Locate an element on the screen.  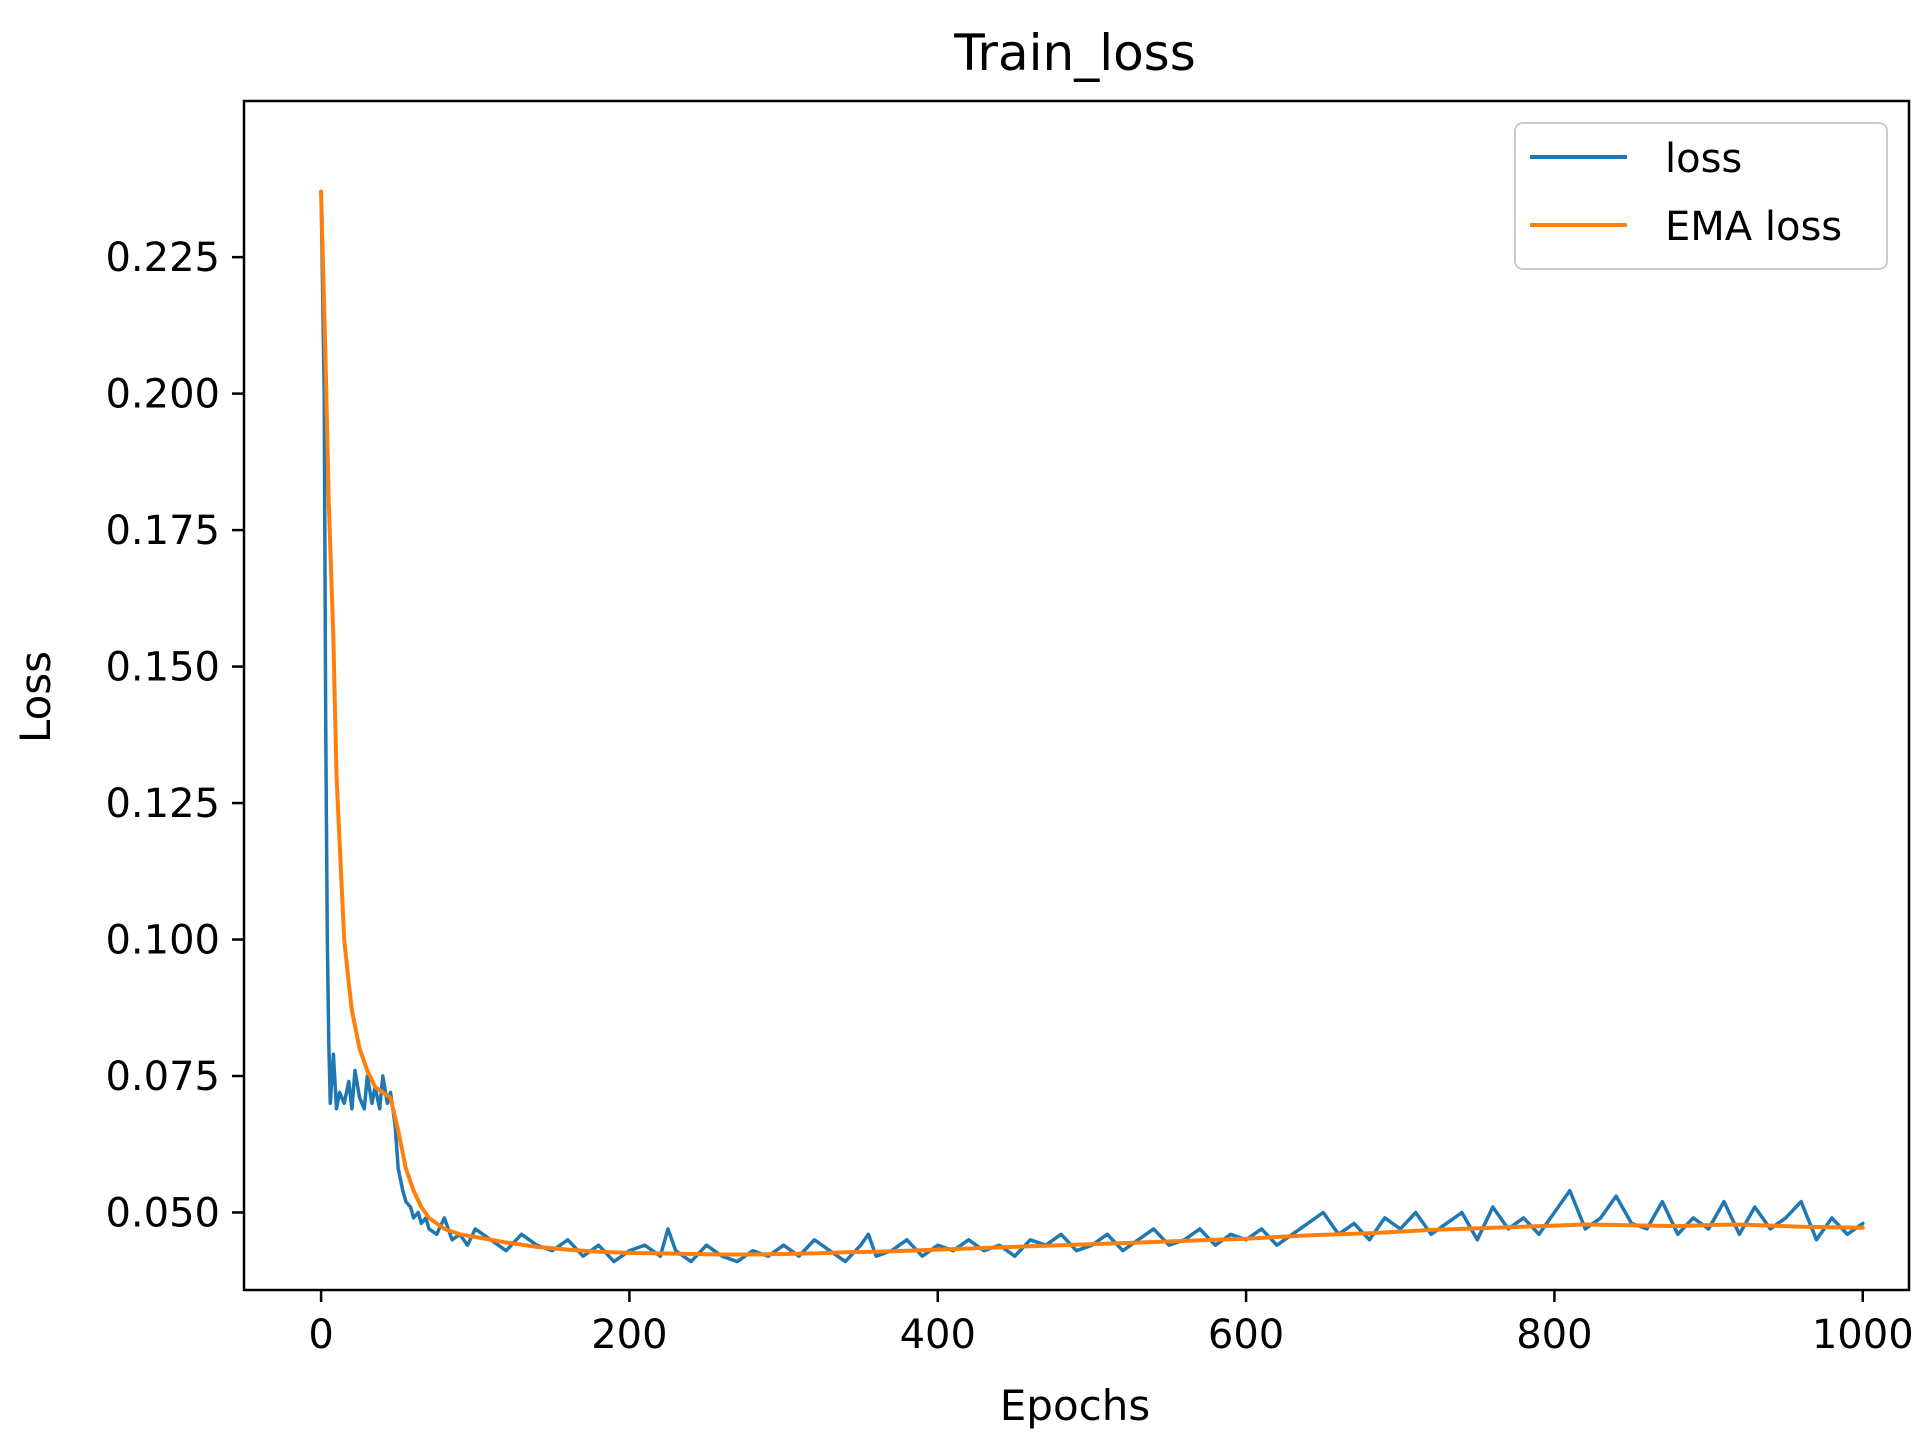
x-tick-label: 200 is located at coordinates (629, 1335).